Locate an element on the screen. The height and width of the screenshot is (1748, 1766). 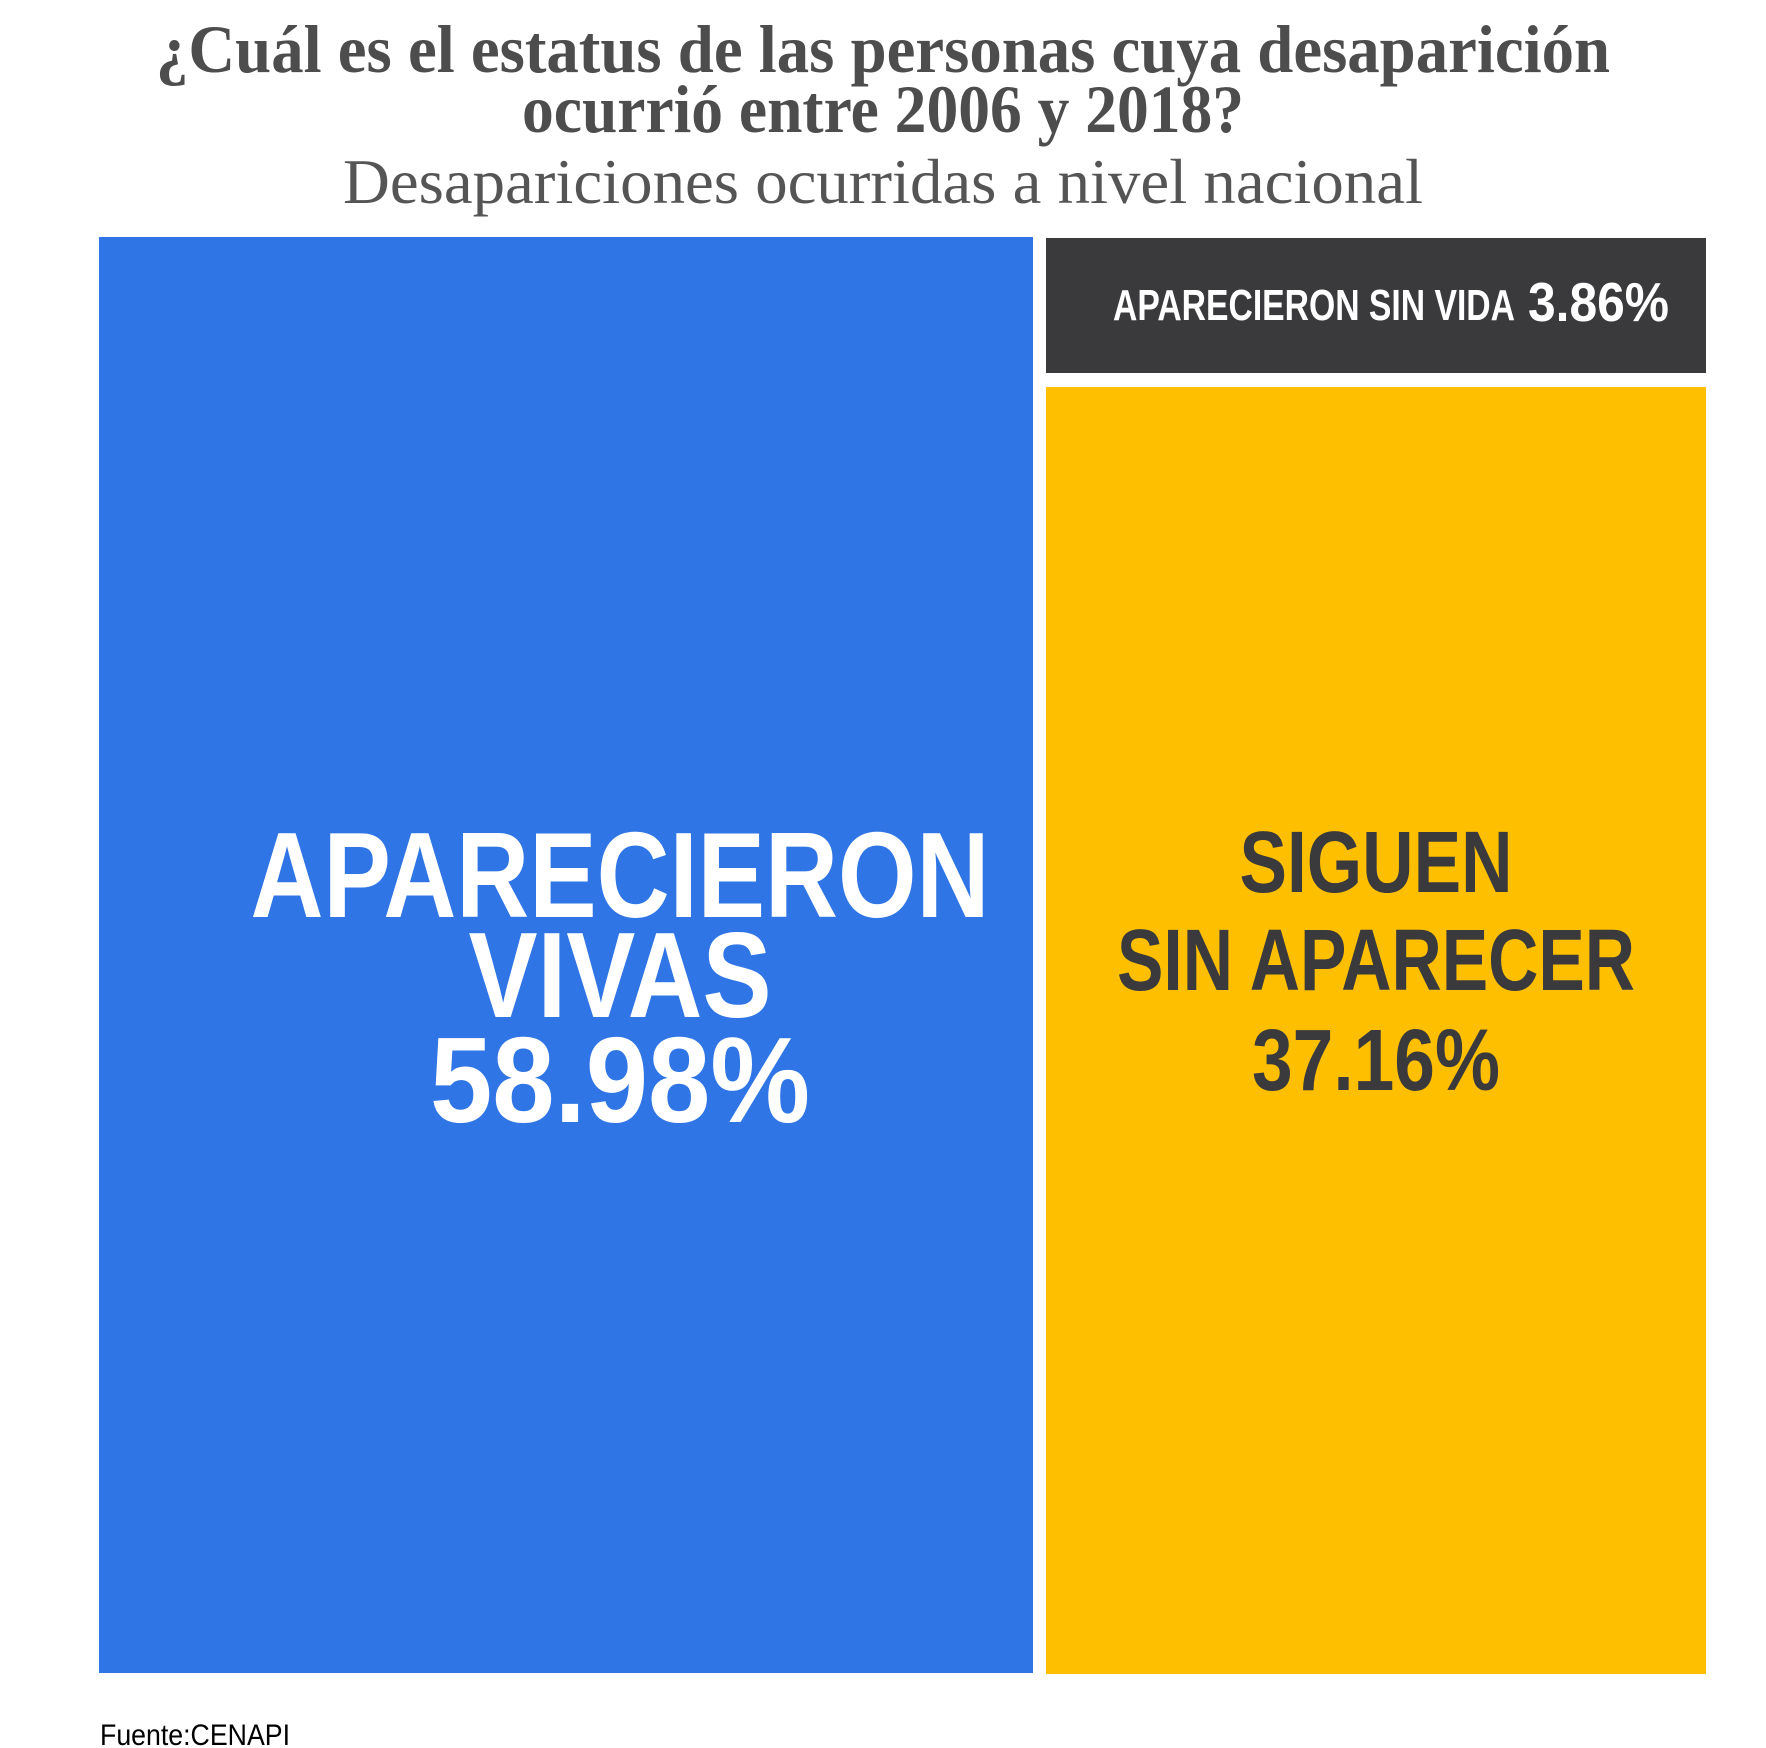
treemap-cell-aparecieron-sin-vida is located at coordinates (1376, 305).